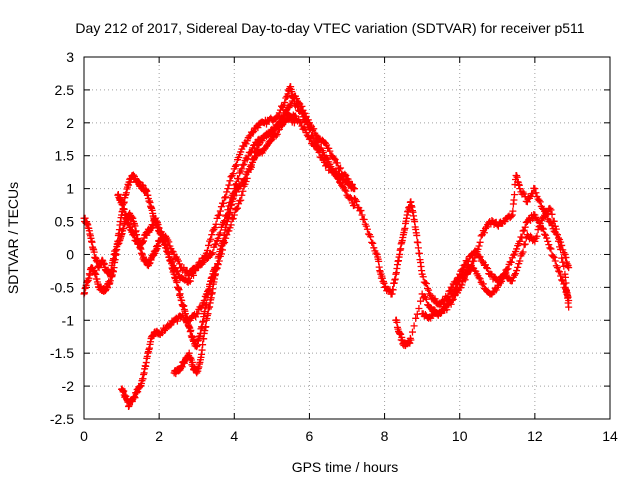 The image size is (640, 480). I want to click on x-tick-label: 2, so click(159, 436).